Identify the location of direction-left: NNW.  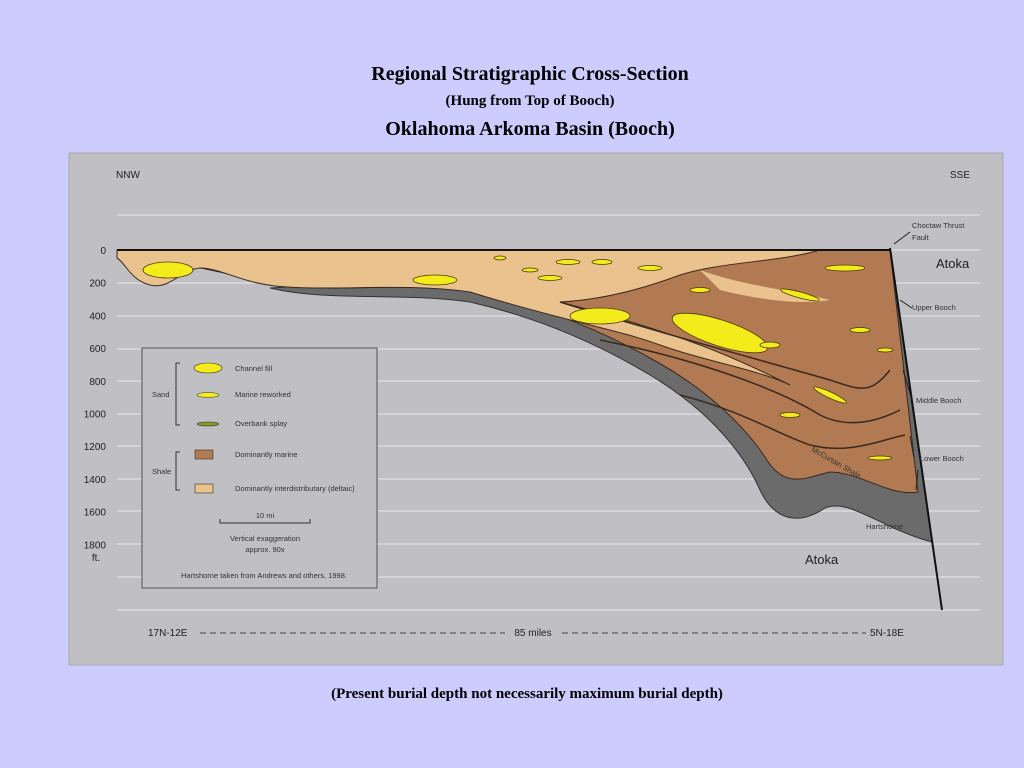
(128, 175).